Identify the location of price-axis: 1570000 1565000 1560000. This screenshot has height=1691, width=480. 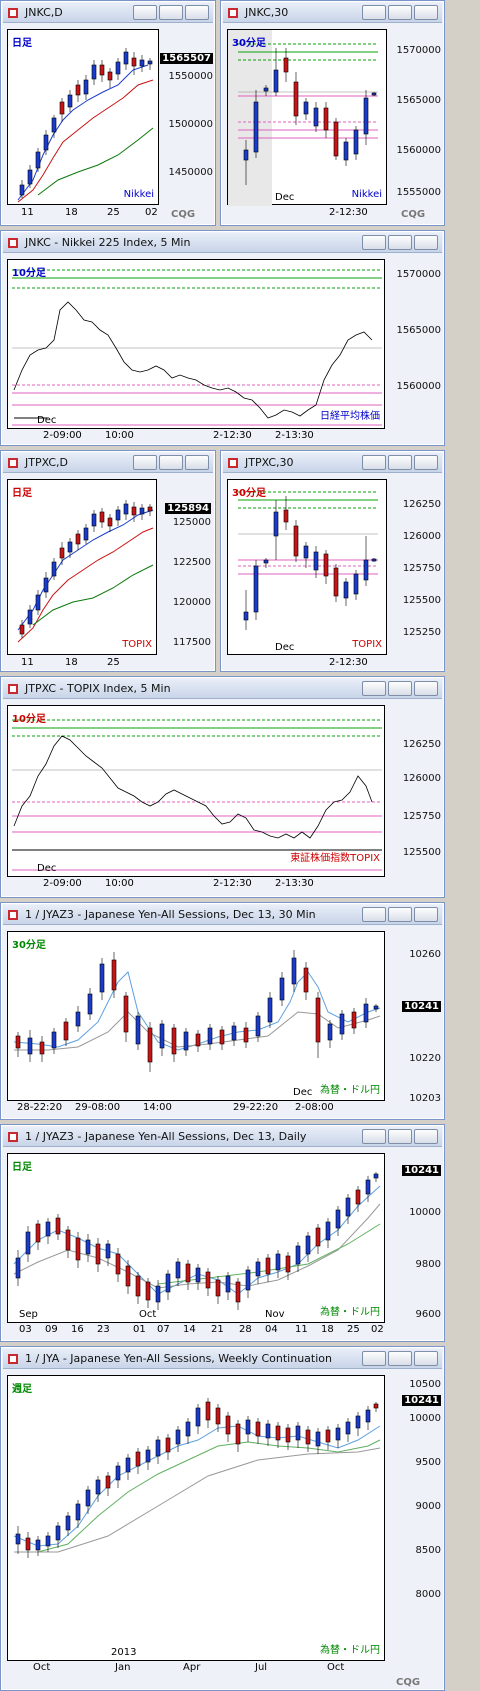
(413, 344).